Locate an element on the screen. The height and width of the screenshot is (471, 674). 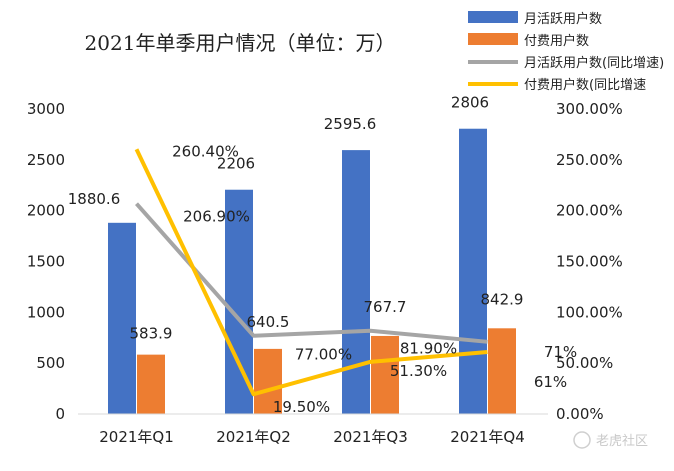
x-axis: 2021年Q1 2021年Q2 2021年Q3 2021年Q4 is located at coordinates (313, 429).